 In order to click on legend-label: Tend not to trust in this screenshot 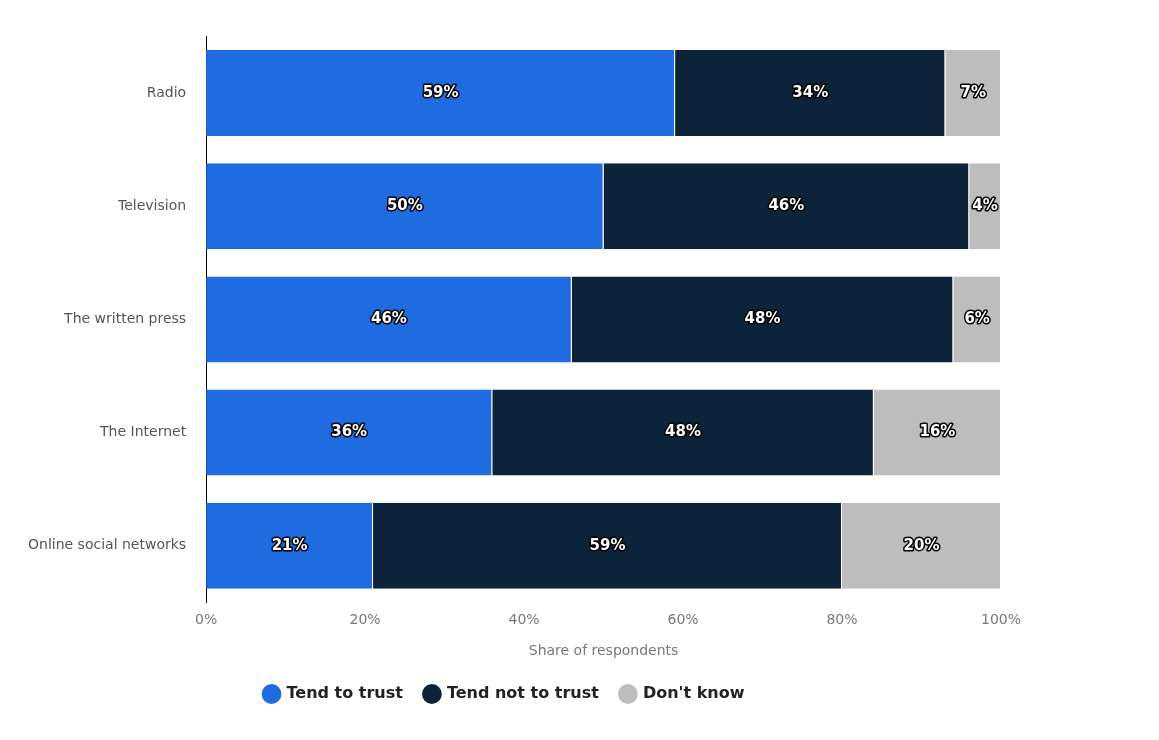, I will do `click(523, 693)`.